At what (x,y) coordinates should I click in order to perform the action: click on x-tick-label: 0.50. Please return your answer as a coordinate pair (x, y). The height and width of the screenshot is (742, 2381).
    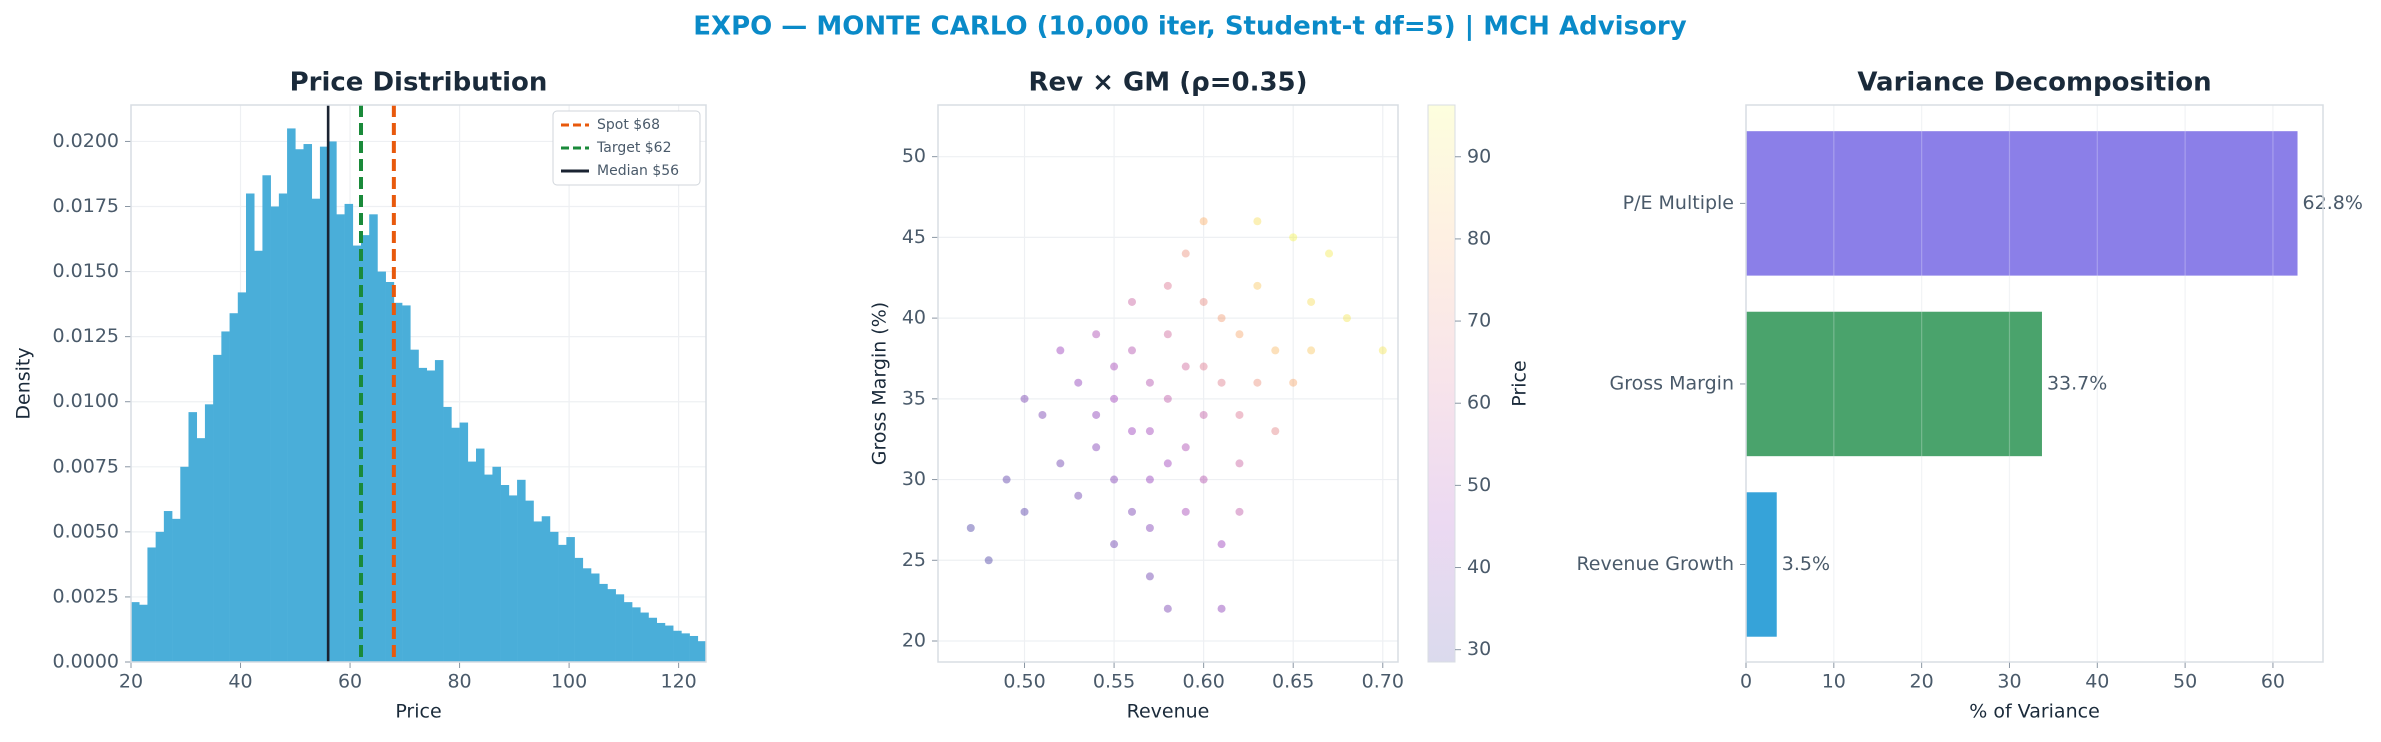
    Looking at the image, I should click on (1024, 682).